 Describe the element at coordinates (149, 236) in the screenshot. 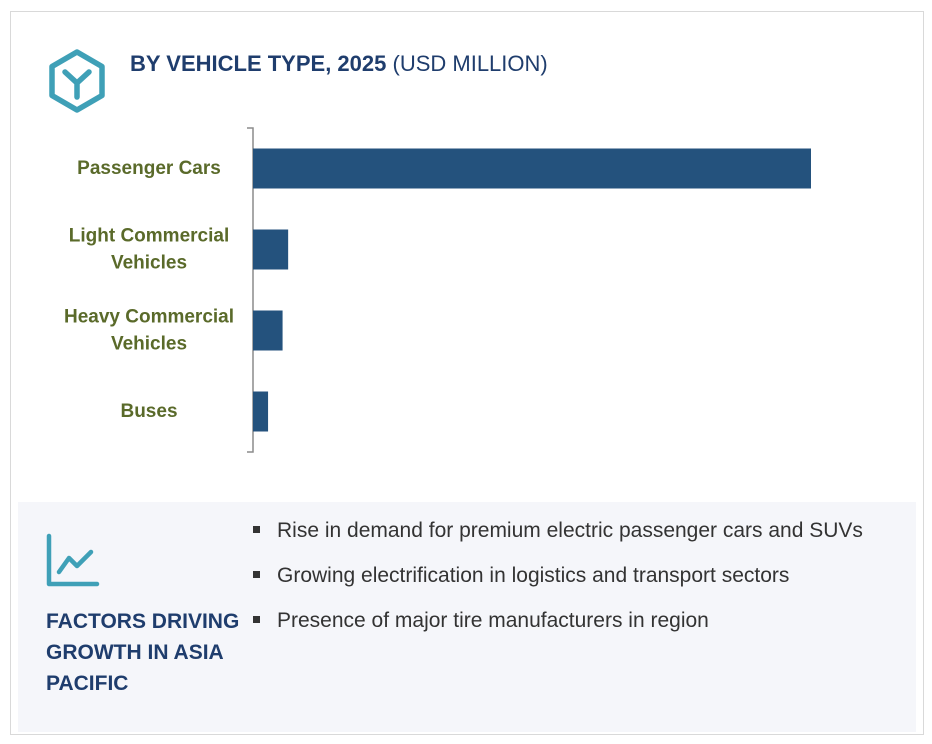

I see `category-label: Light Commercial` at that location.